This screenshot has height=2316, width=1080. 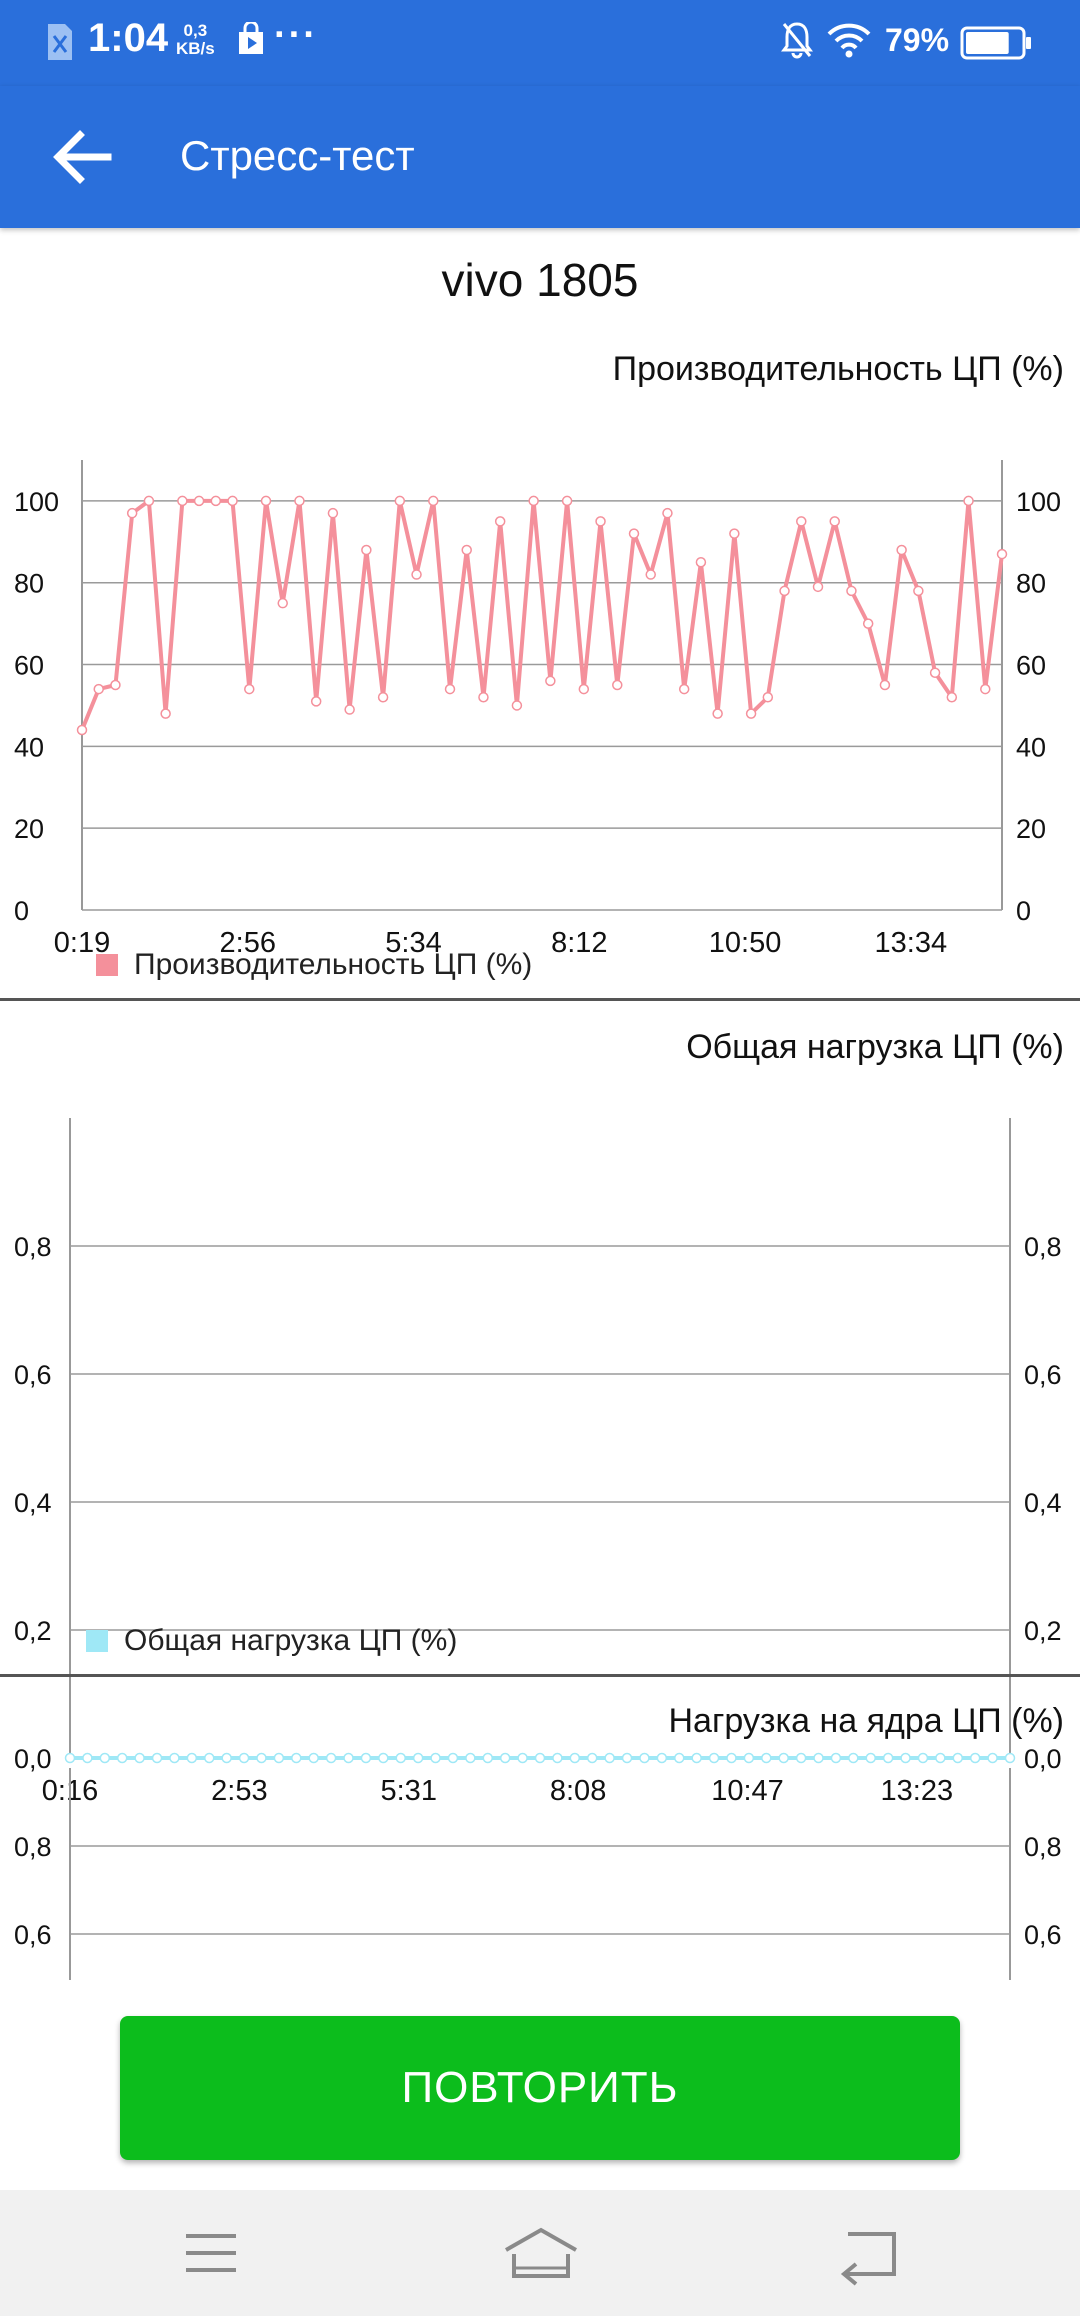 What do you see at coordinates (869, 2253) in the screenshot?
I see `back-icon` at bounding box center [869, 2253].